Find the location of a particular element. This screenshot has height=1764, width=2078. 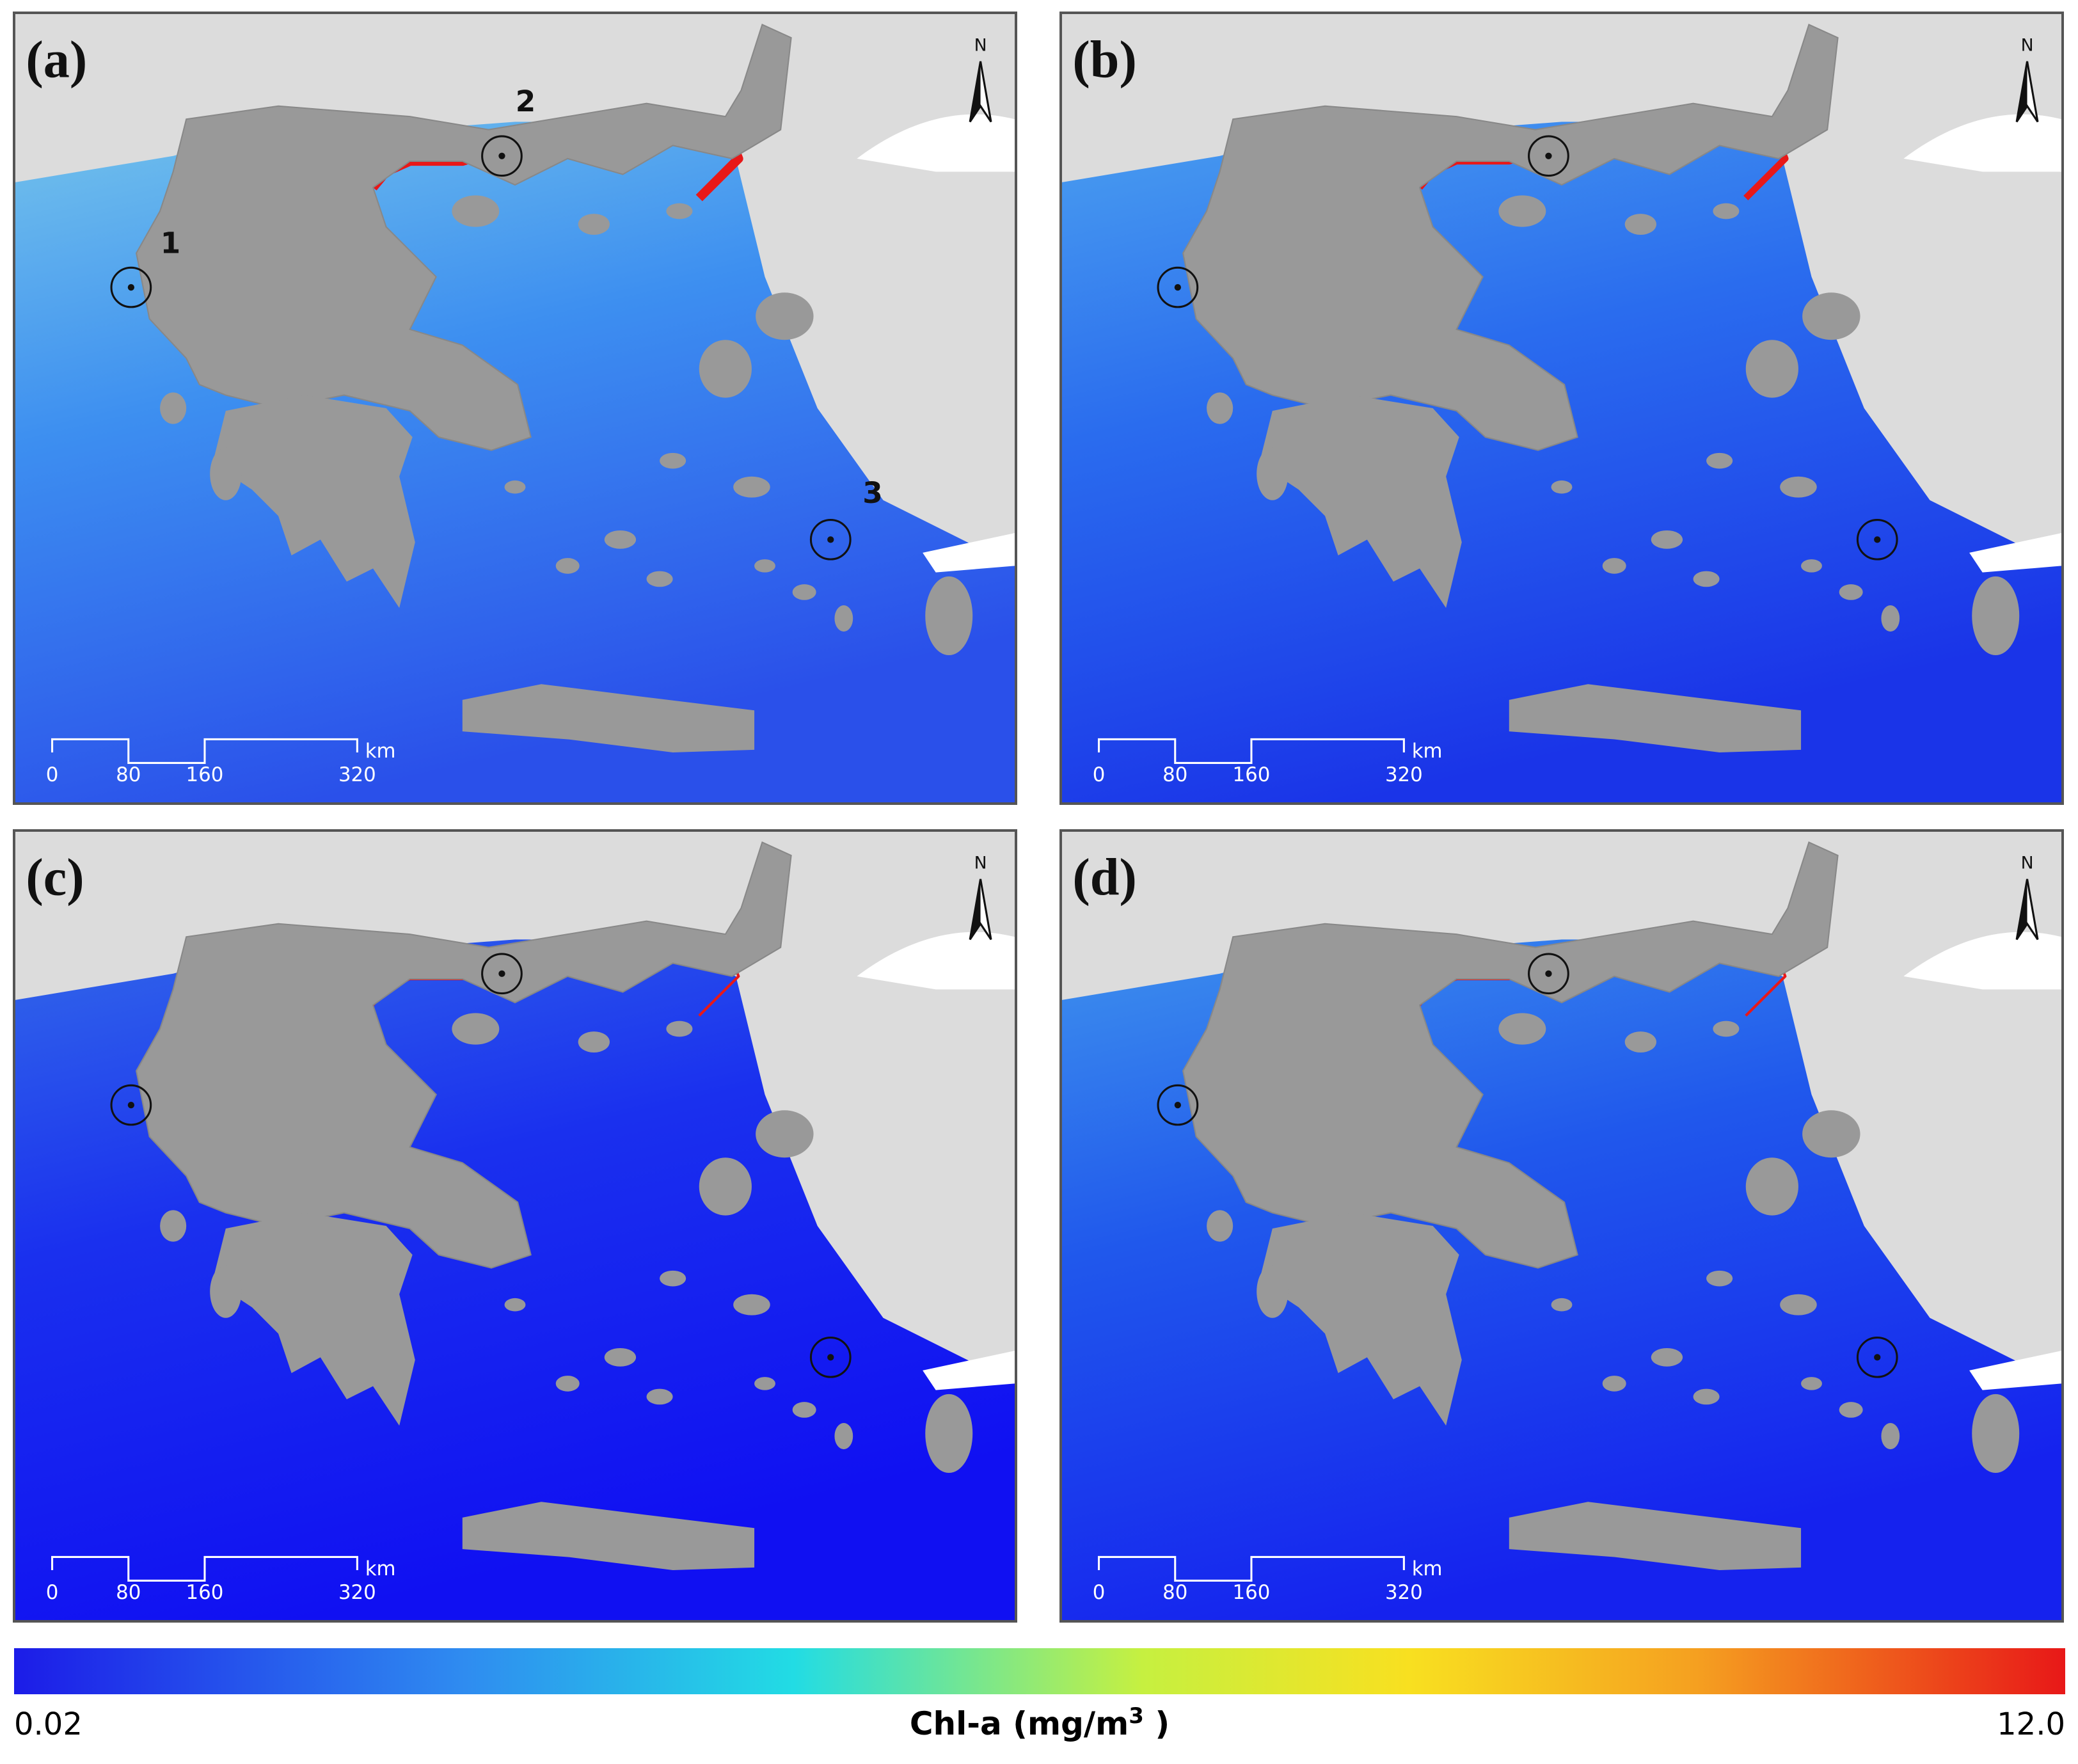

colorbar-ramp is located at coordinates (1039, 1671).